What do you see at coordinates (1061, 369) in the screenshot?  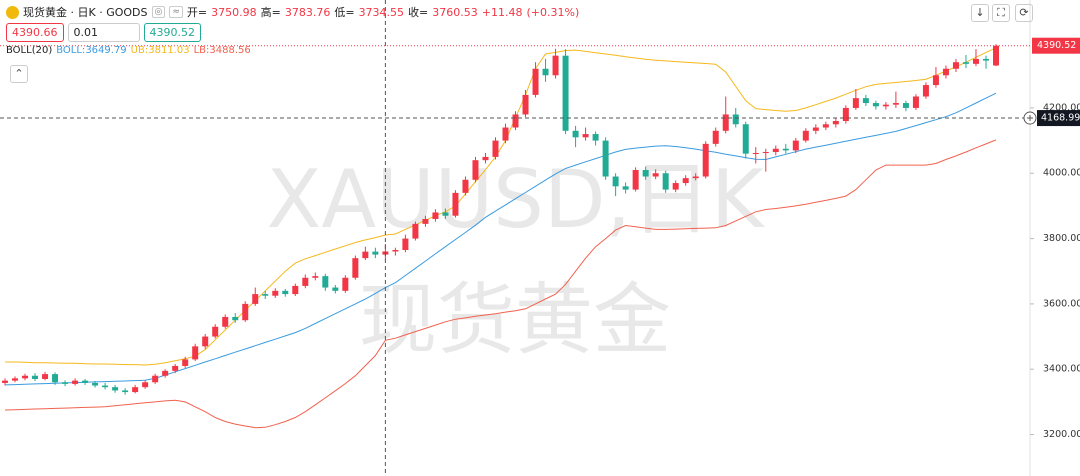 I see `y-tick-label: 3400.00` at bounding box center [1061, 369].